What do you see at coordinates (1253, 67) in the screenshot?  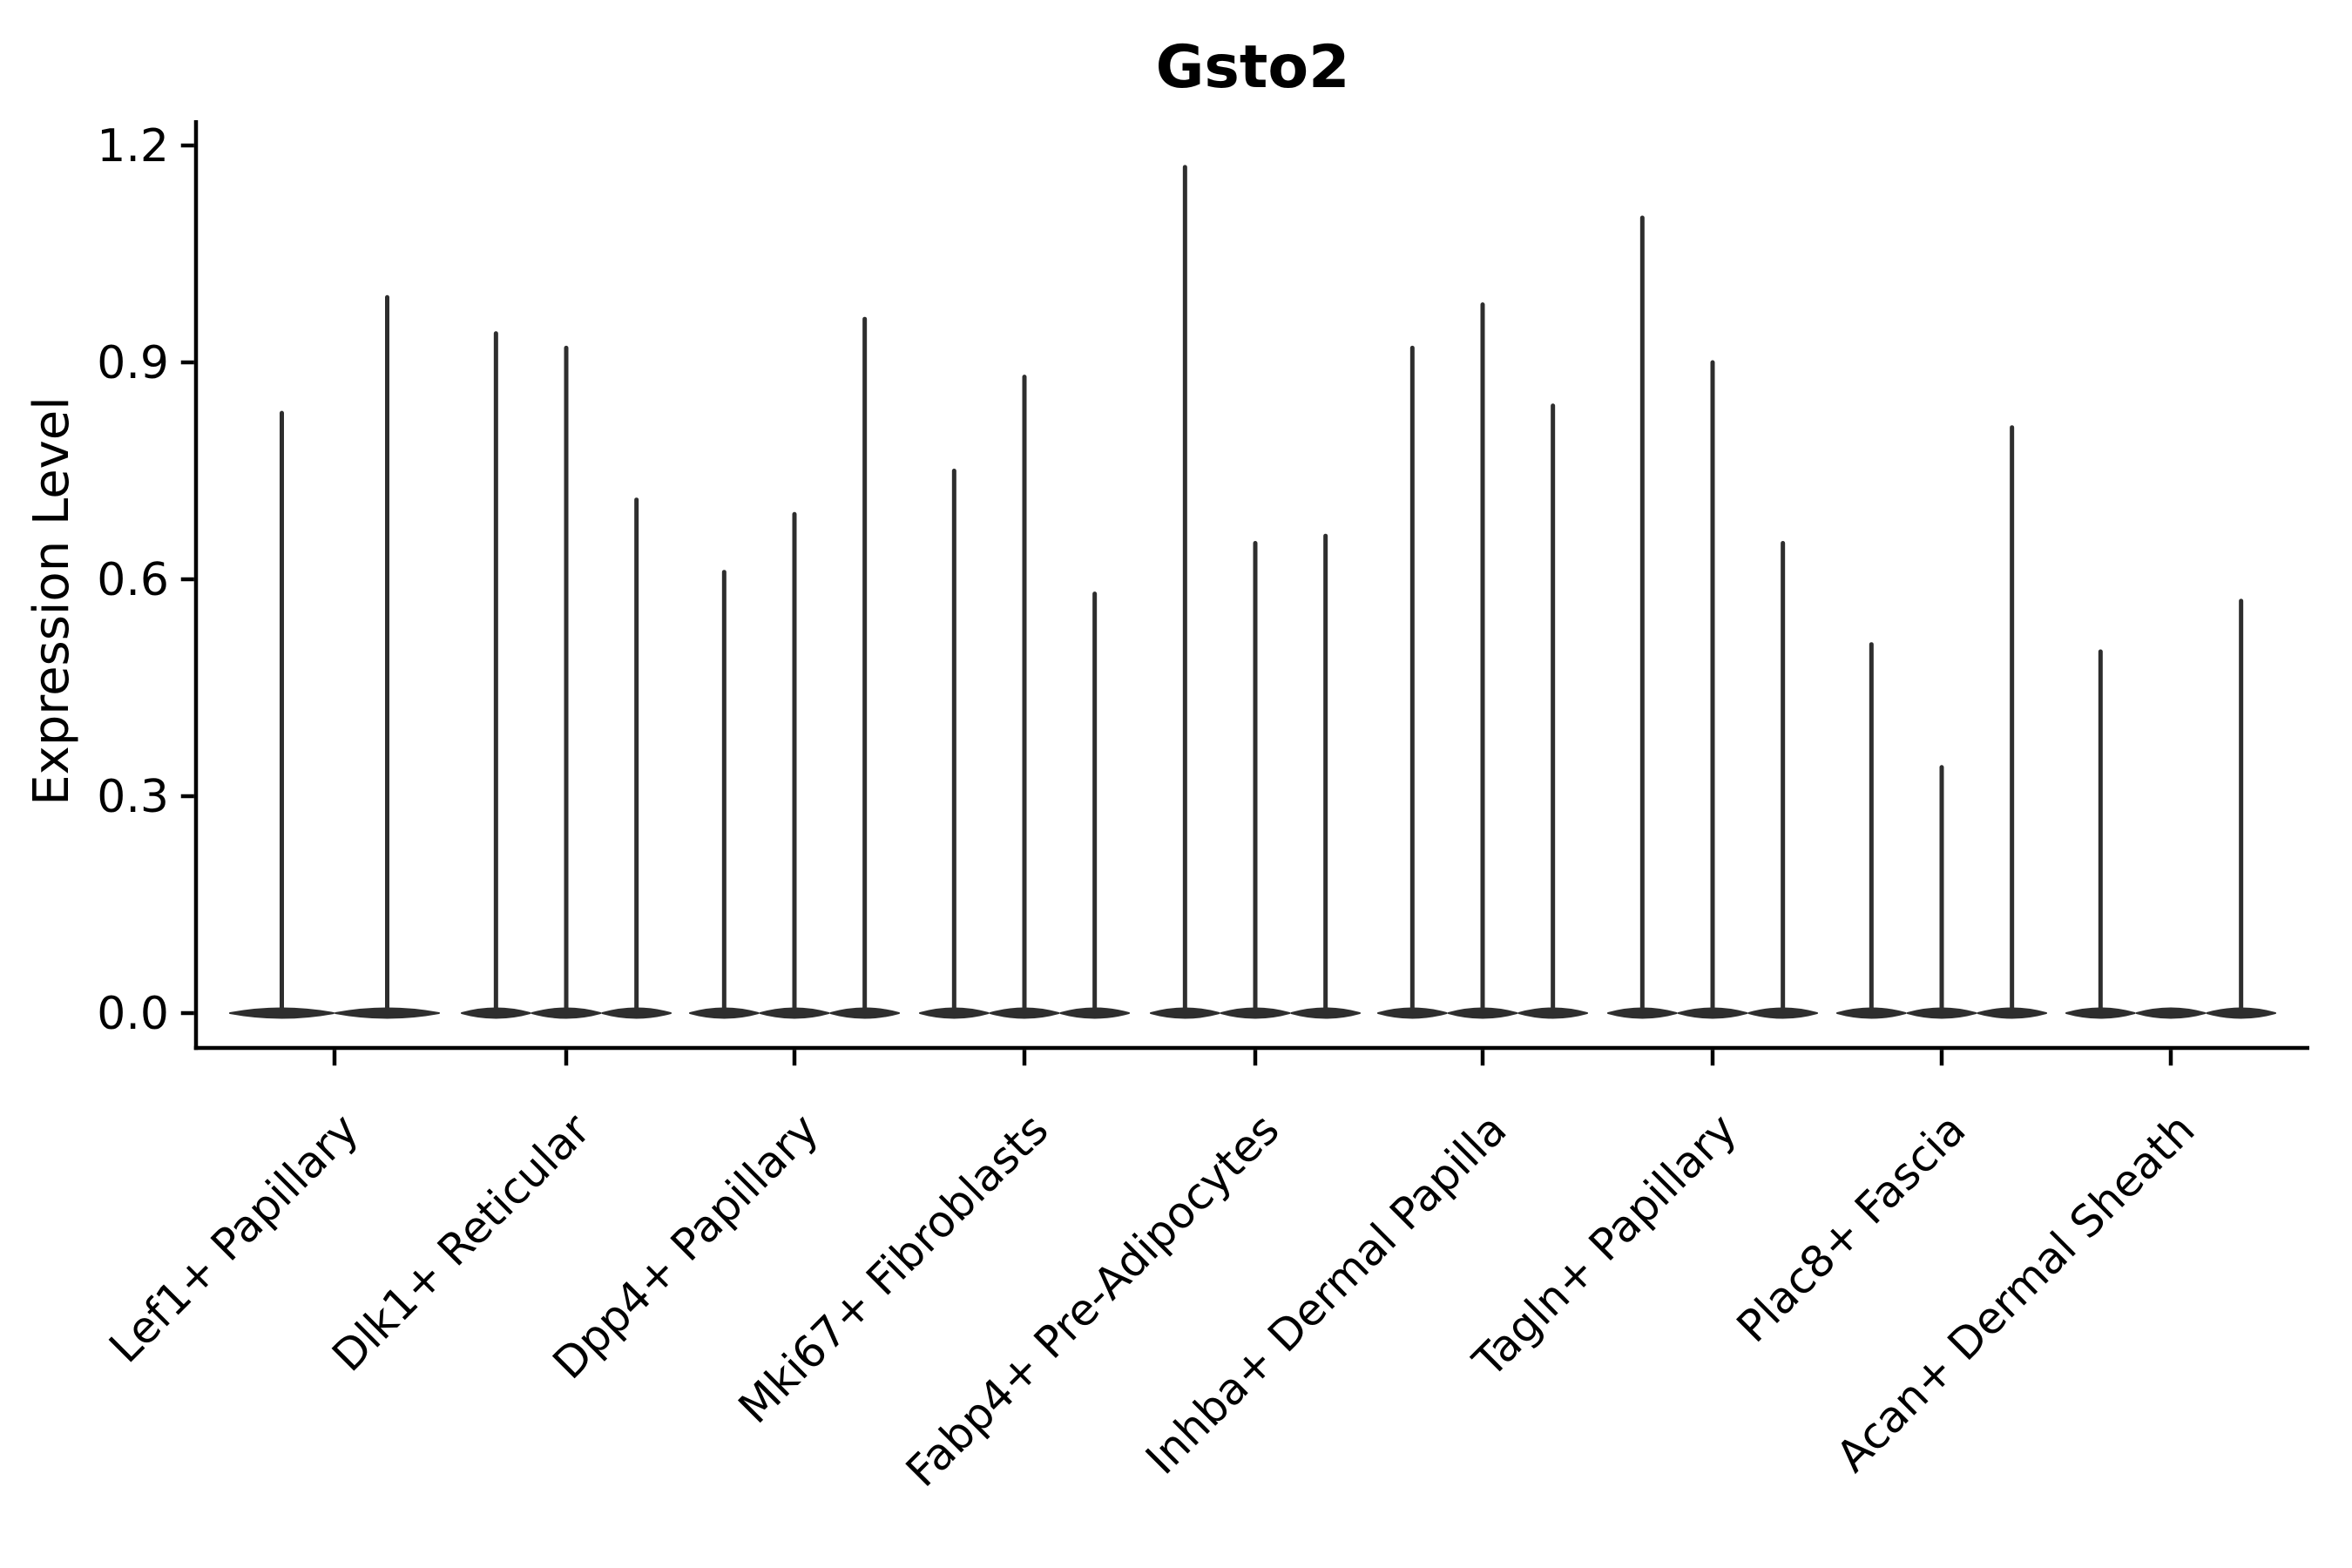 I see `chart-title: Gsto2` at bounding box center [1253, 67].